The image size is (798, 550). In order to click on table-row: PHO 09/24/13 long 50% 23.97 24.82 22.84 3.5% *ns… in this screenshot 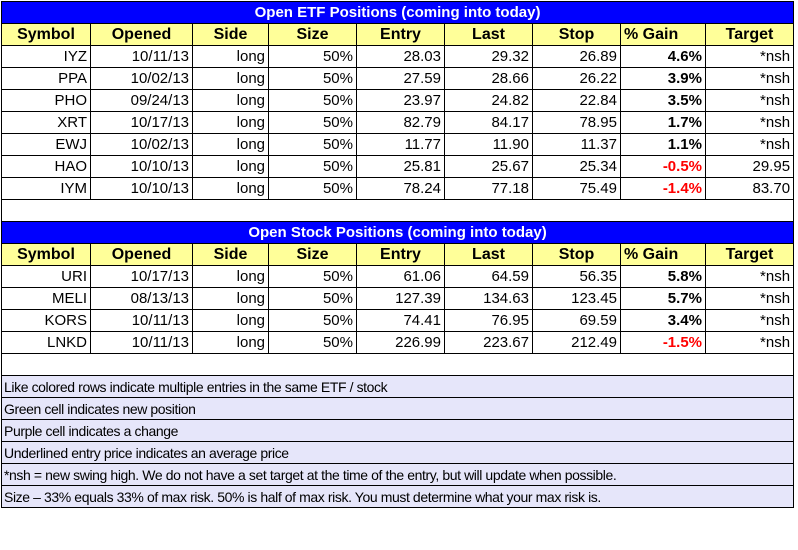, I will do `click(398, 100)`.